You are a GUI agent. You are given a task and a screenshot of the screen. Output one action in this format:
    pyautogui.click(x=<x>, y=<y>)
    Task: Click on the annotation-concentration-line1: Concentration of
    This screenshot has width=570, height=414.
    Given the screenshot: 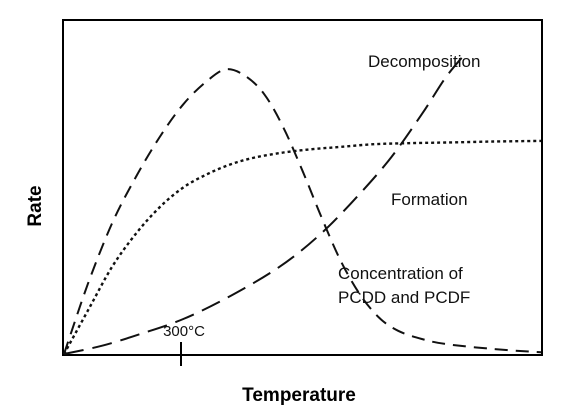 What is the action you would take?
    pyautogui.click(x=400, y=273)
    